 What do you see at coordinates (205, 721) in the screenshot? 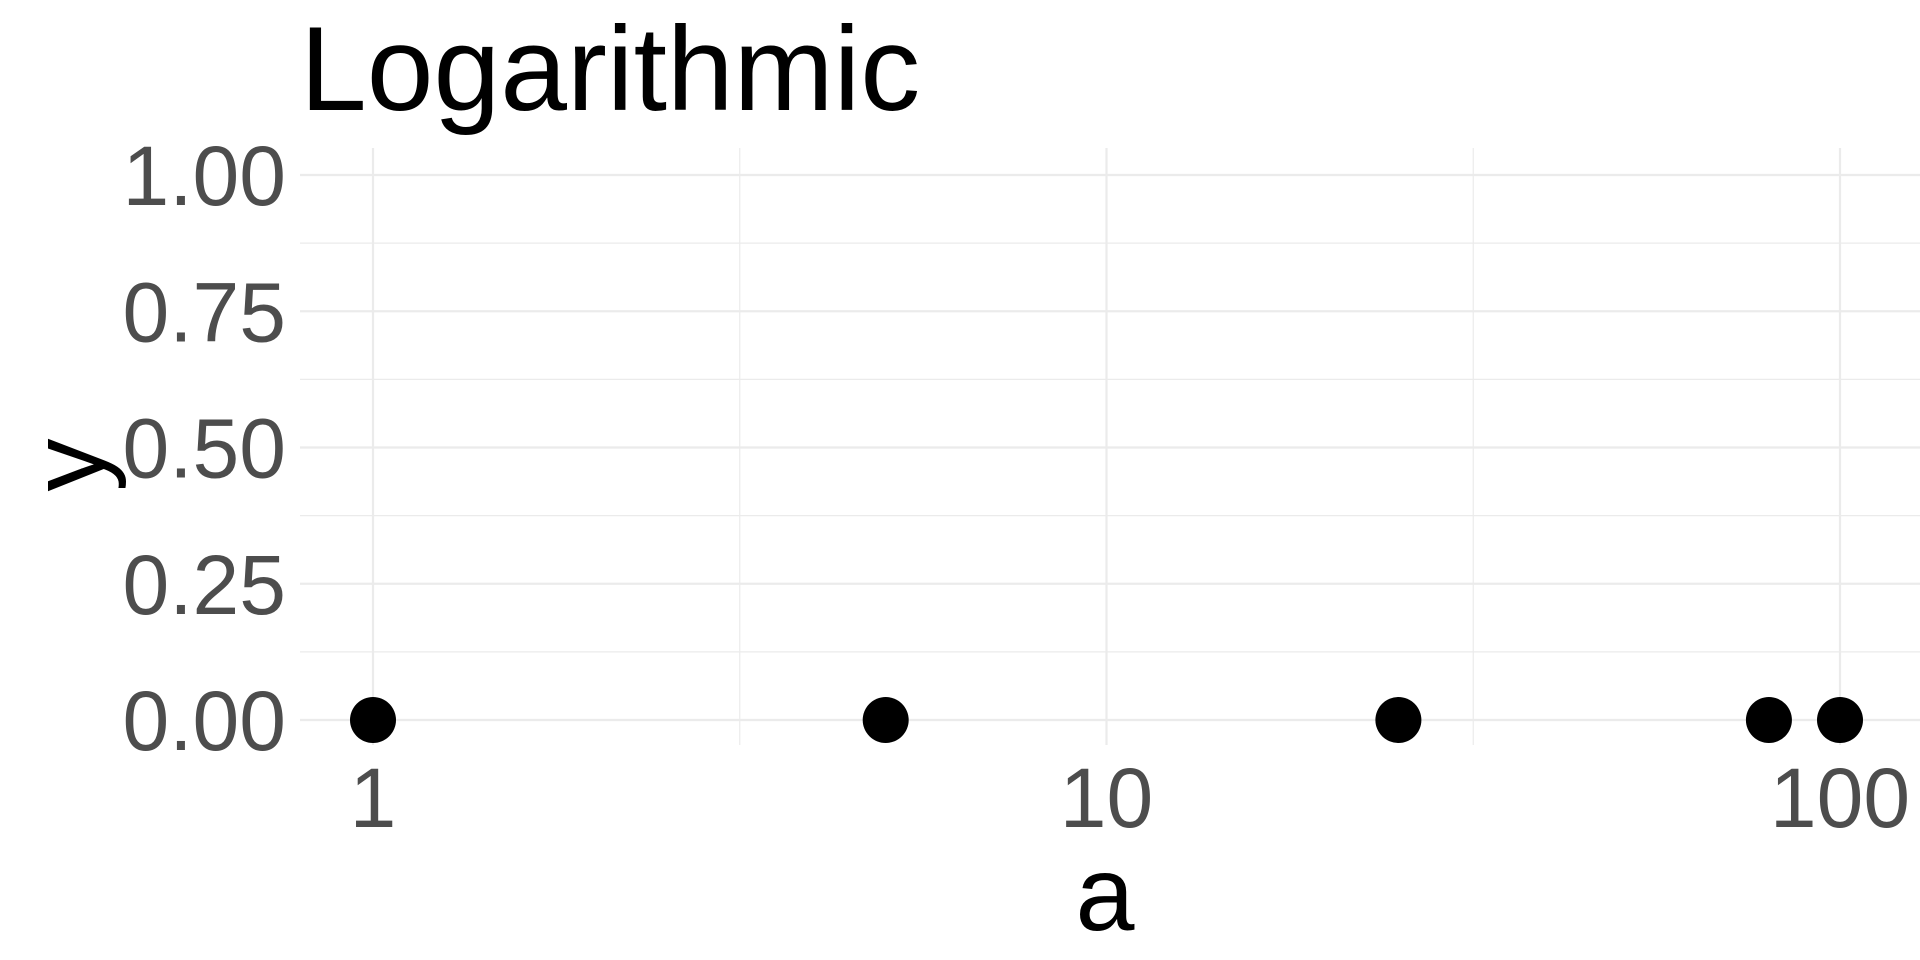
I see `y-tick-label: 0.00` at bounding box center [205, 721].